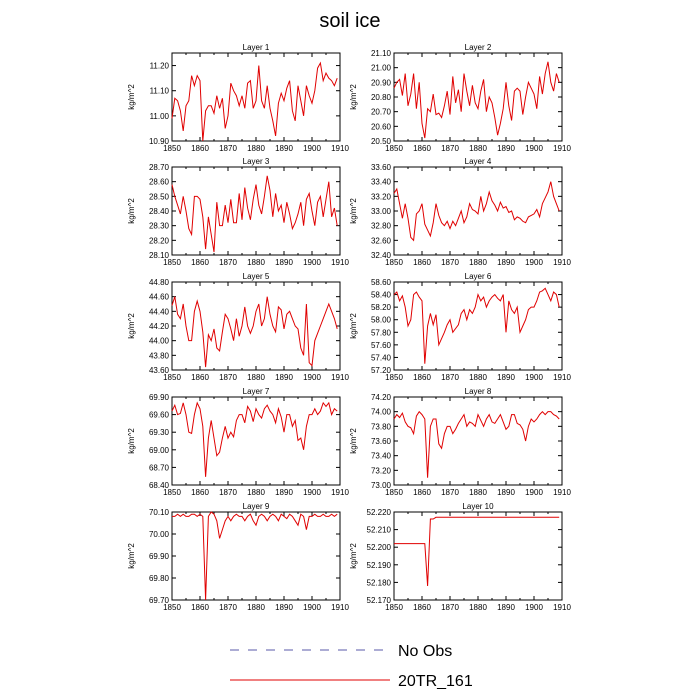 The height and width of the screenshot is (700, 700). Describe the element at coordinates (172, 377) in the screenshot. I see `layer-5-xtick-label: 1850` at that location.